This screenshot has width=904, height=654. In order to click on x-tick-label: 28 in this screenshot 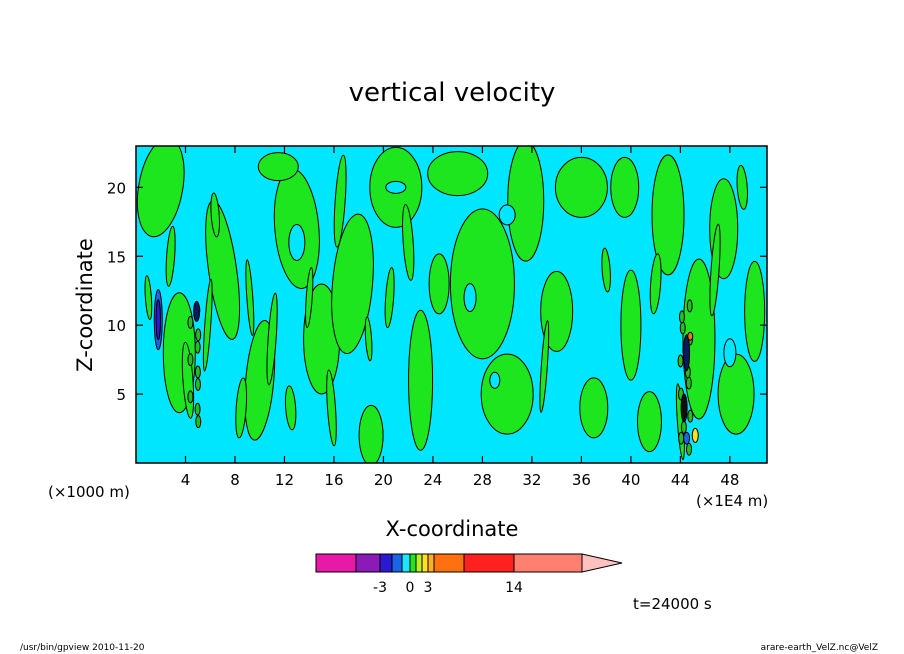, I will do `click(482, 480)`.